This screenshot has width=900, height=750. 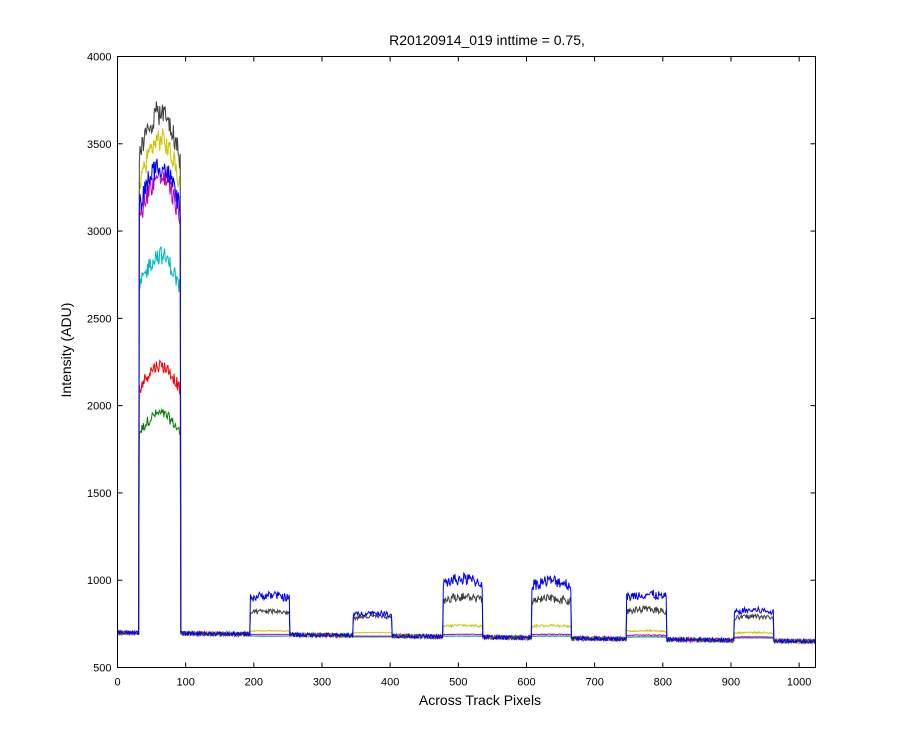 What do you see at coordinates (663, 683) in the screenshot?
I see `x-tick-label: 800` at bounding box center [663, 683].